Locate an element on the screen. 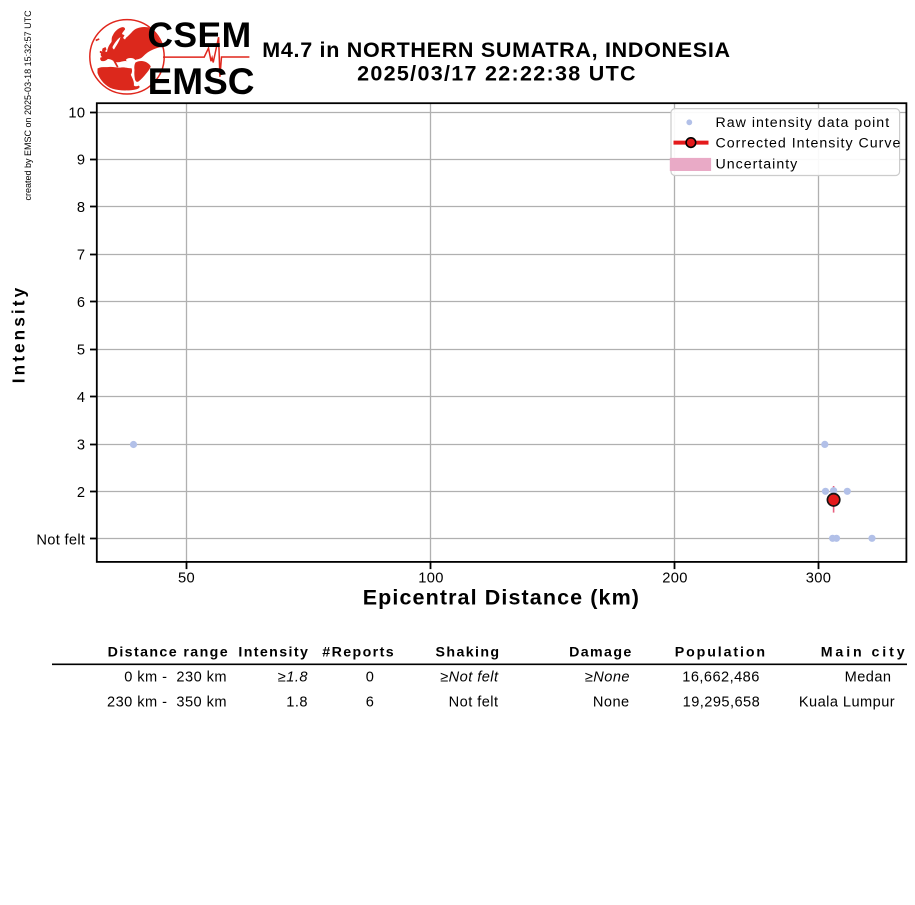 The image size is (915, 905). svg-text: 50 is located at coordinates (186, 579).